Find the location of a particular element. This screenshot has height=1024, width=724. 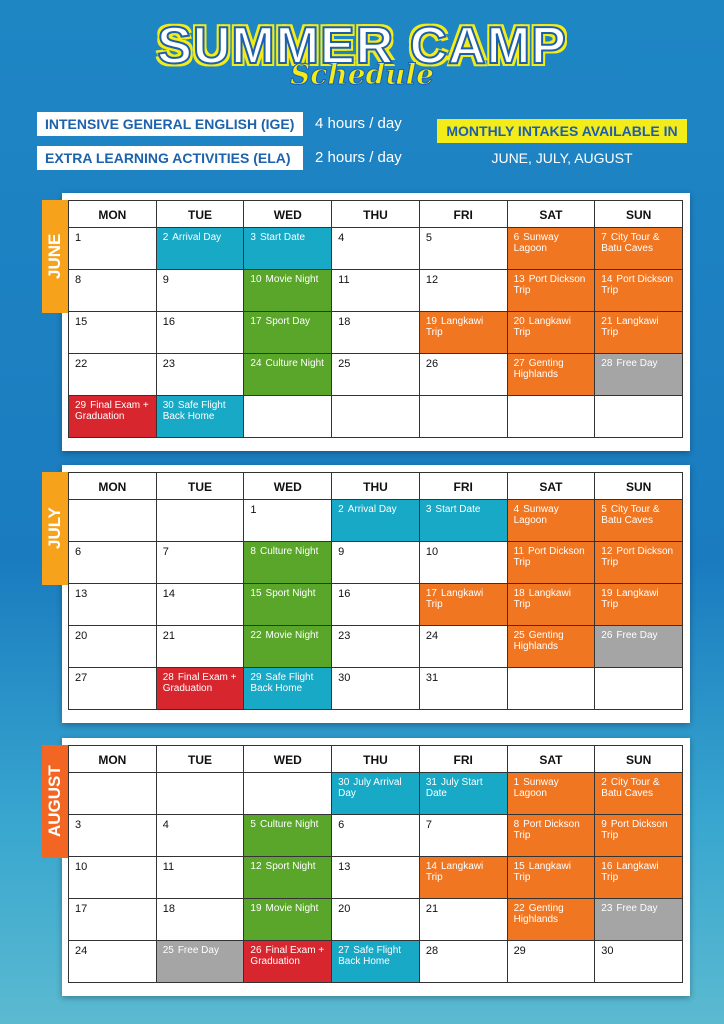

event-label: Arrival Day is located at coordinates (372, 509).